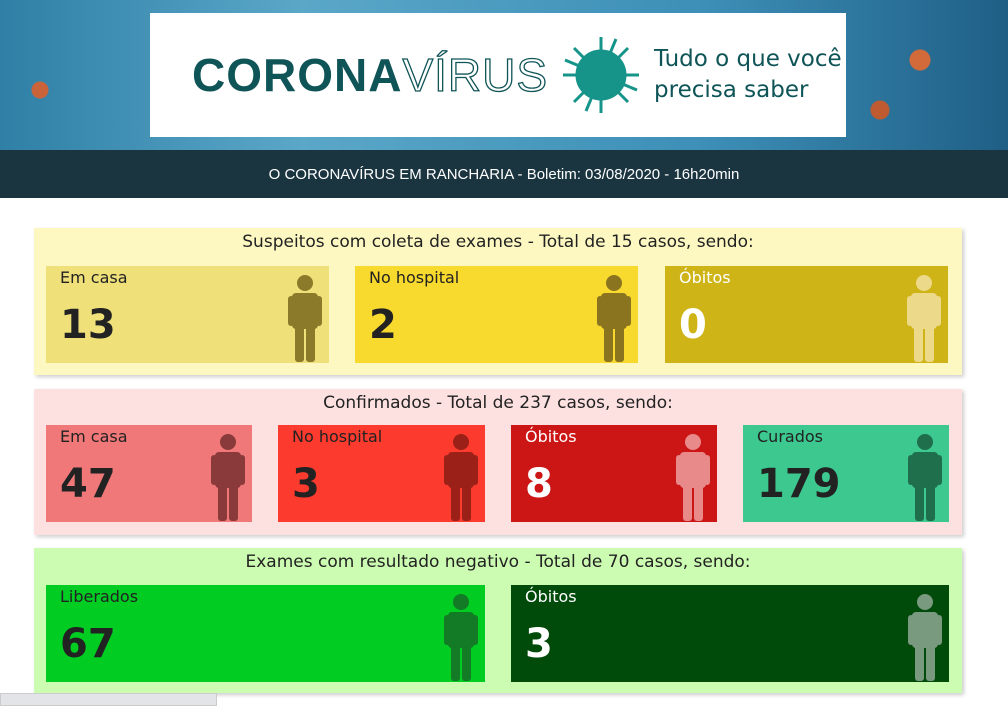 The image size is (1008, 706). What do you see at coordinates (614, 473) in the screenshot?
I see `stat-card: Óbitos 8` at bounding box center [614, 473].